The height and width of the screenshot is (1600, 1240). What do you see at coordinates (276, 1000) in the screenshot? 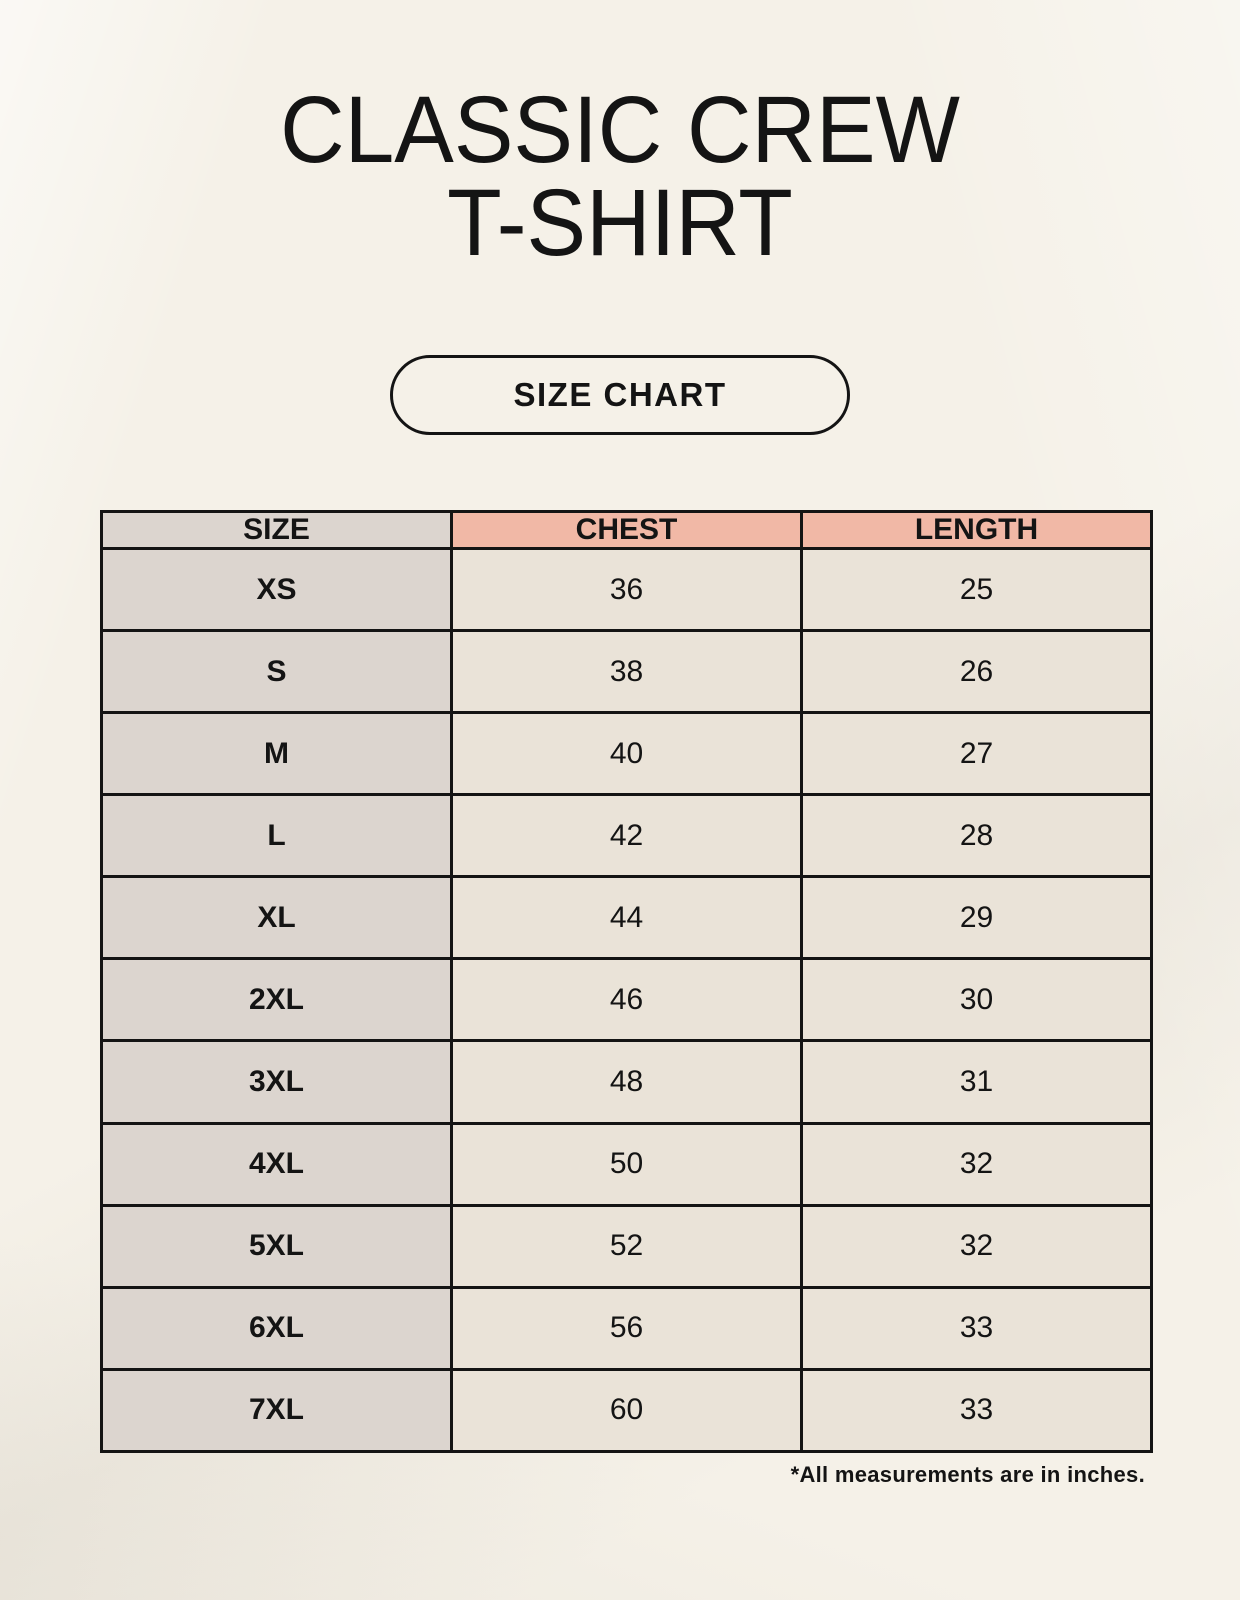
I see `size-label-cell: 2XL` at bounding box center [276, 1000].